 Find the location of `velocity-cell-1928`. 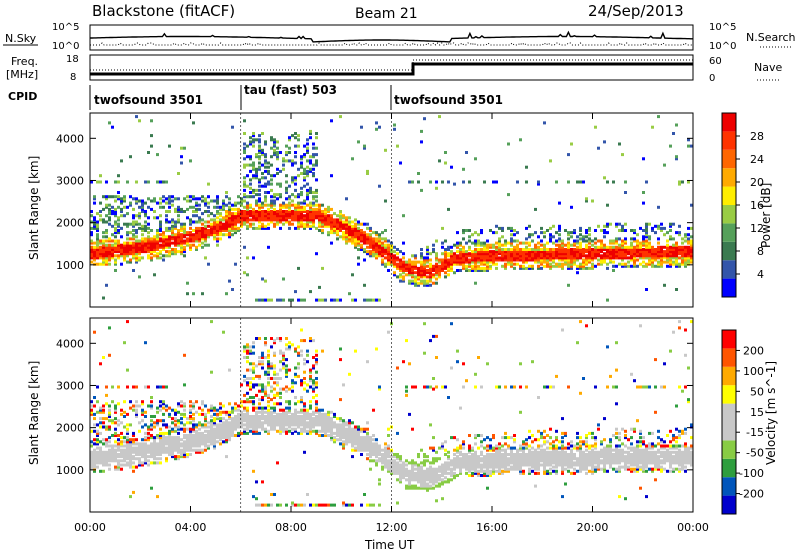

velocity-cell-1928 is located at coordinates (463, 444).